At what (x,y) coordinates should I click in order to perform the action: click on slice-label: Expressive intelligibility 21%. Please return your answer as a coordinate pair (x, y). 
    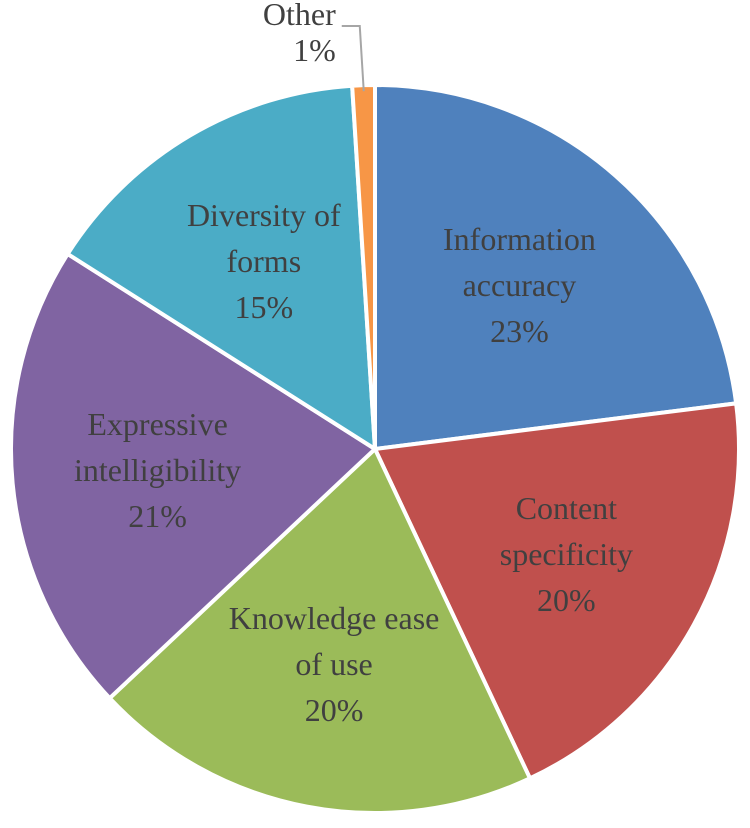
    Looking at the image, I should click on (158, 470).